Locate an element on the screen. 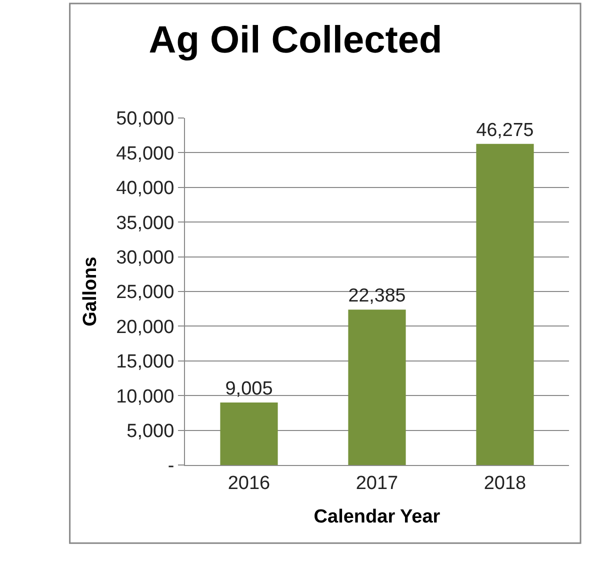 Image resolution: width=591 pixels, height=580 pixels. data-label: 46,275 is located at coordinates (505, 129).